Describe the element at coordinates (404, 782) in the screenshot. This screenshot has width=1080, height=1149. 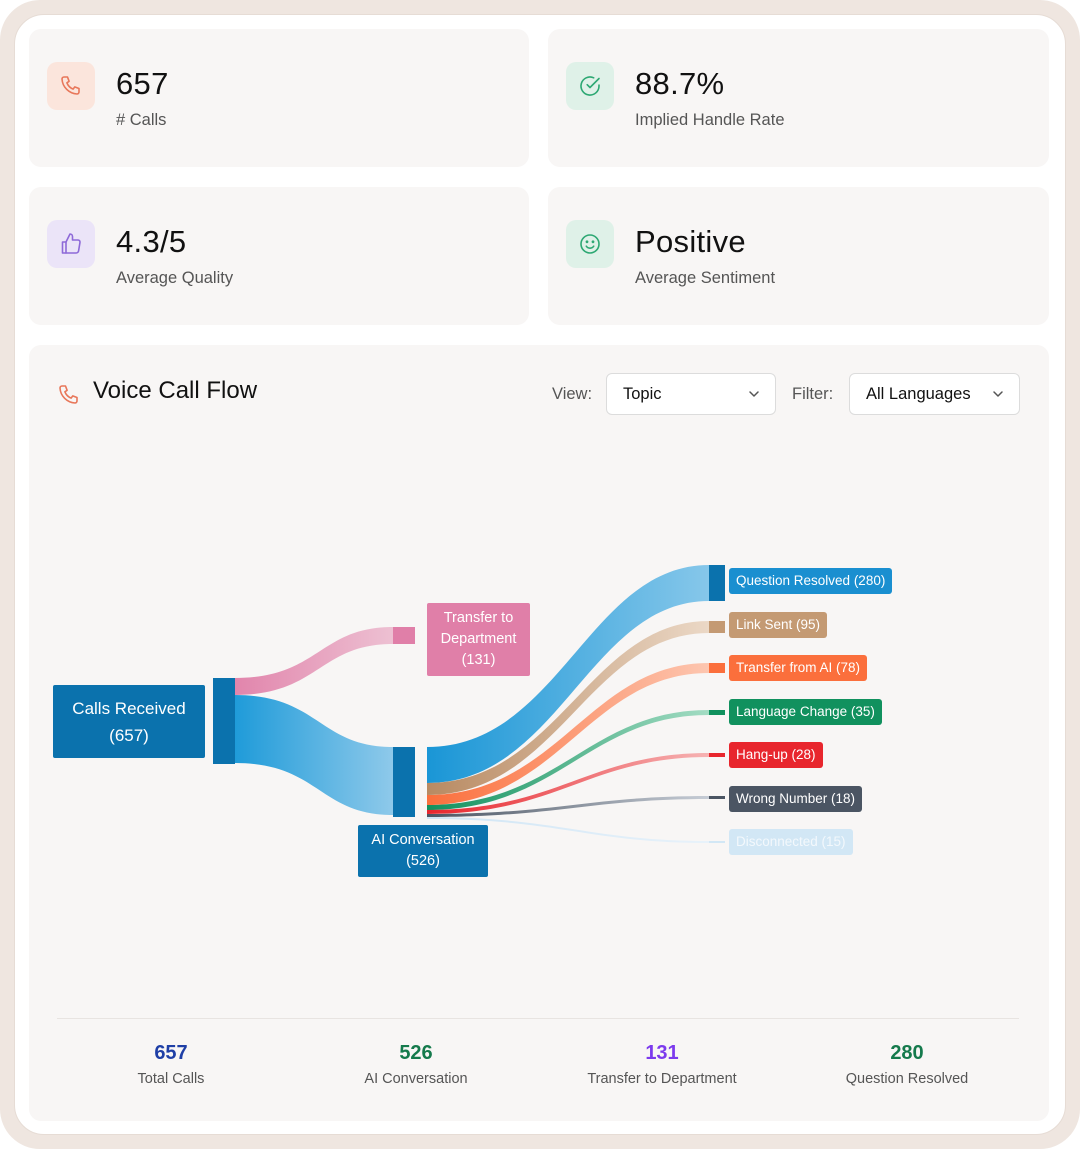
I see `node-bar-ai-conversation` at that location.